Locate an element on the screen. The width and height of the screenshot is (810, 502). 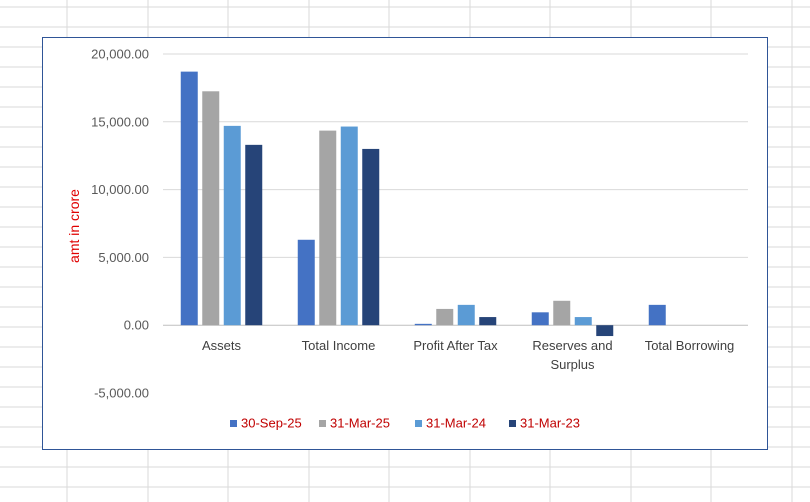
y-tick-label: 0.00 is located at coordinates (136, 325).